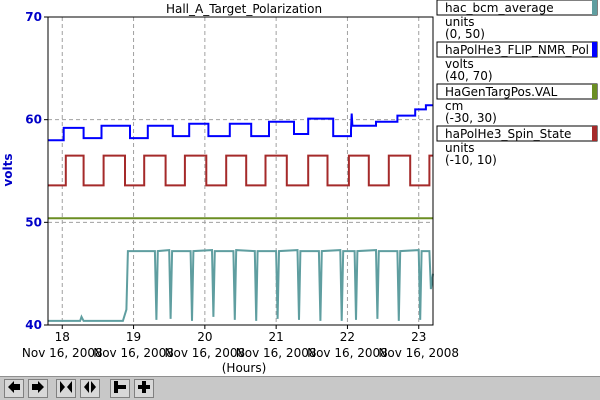 The image size is (600, 400). I want to click on y-tick-label: 40, so click(33, 325).